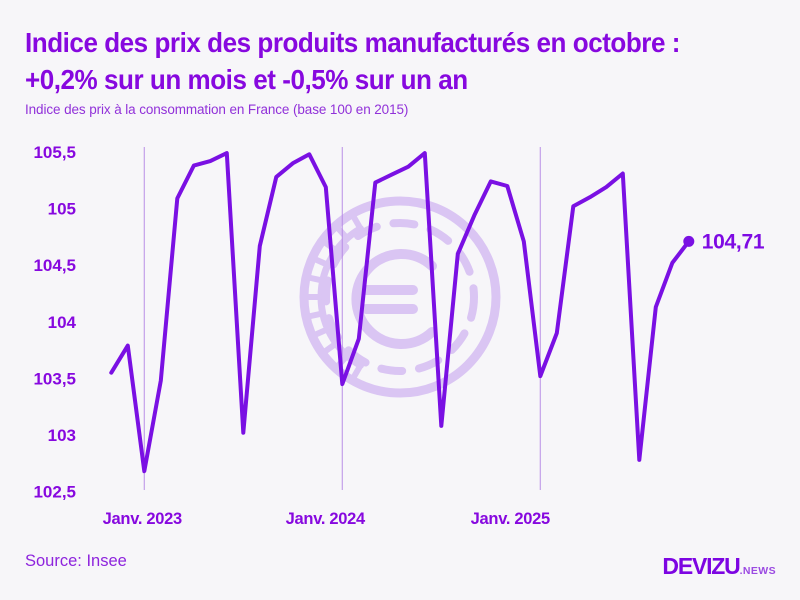 This screenshot has height=600, width=800. Describe the element at coordinates (332, 297) in the screenshot. I see `coin-edge-ridges` at that location.